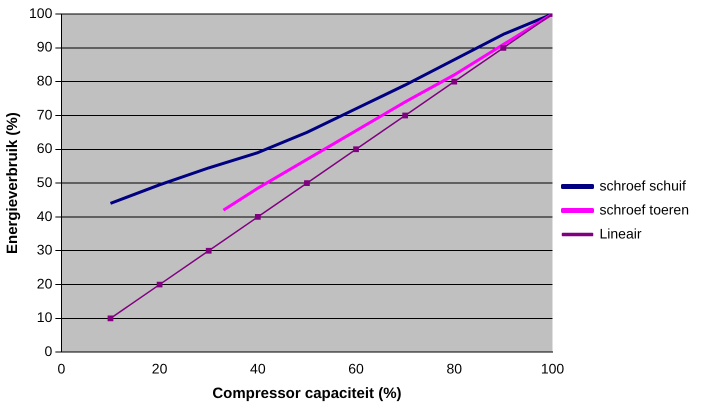 Image resolution: width=703 pixels, height=407 pixels. What do you see at coordinates (61, 368) in the screenshot?
I see `x-tick-label: 0` at bounding box center [61, 368].